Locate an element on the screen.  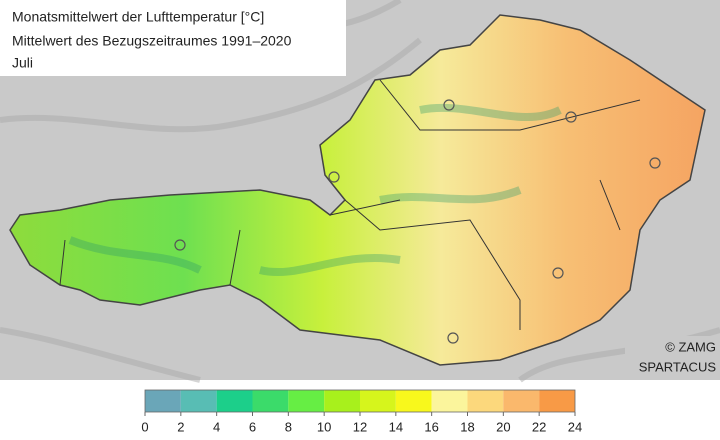
title-line: Monatsmittelwert der Lufttemperatur [°C] is located at coordinates (138, 17).